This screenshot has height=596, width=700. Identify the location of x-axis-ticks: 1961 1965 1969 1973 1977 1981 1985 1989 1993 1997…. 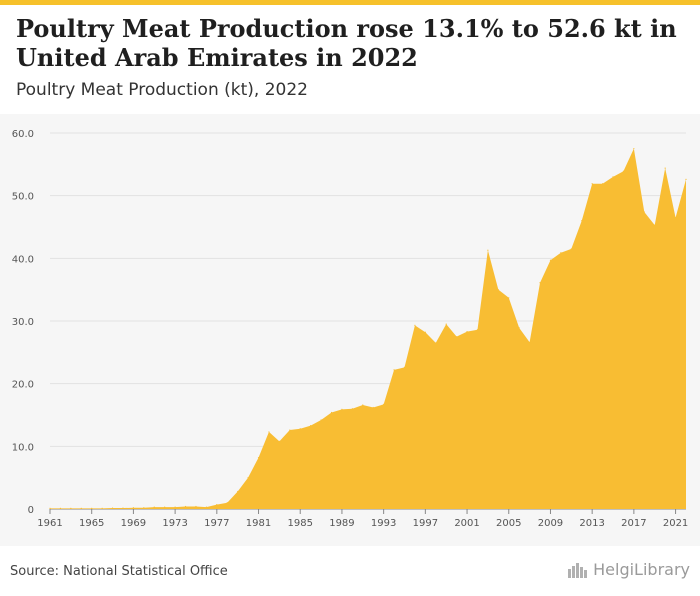
(362, 518).